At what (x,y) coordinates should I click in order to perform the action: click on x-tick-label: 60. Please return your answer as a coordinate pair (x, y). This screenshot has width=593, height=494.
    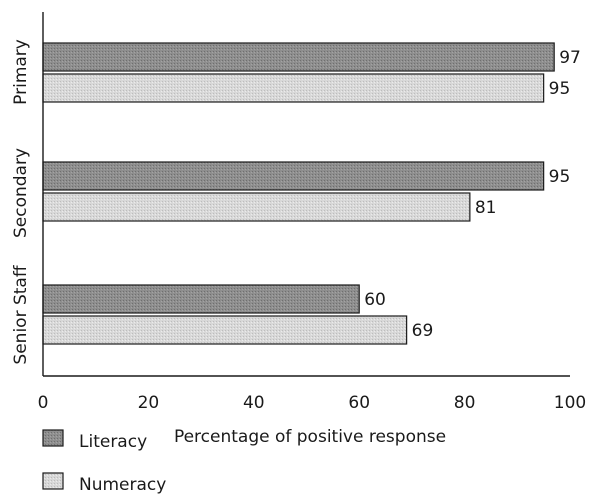
    Looking at the image, I should click on (359, 403).